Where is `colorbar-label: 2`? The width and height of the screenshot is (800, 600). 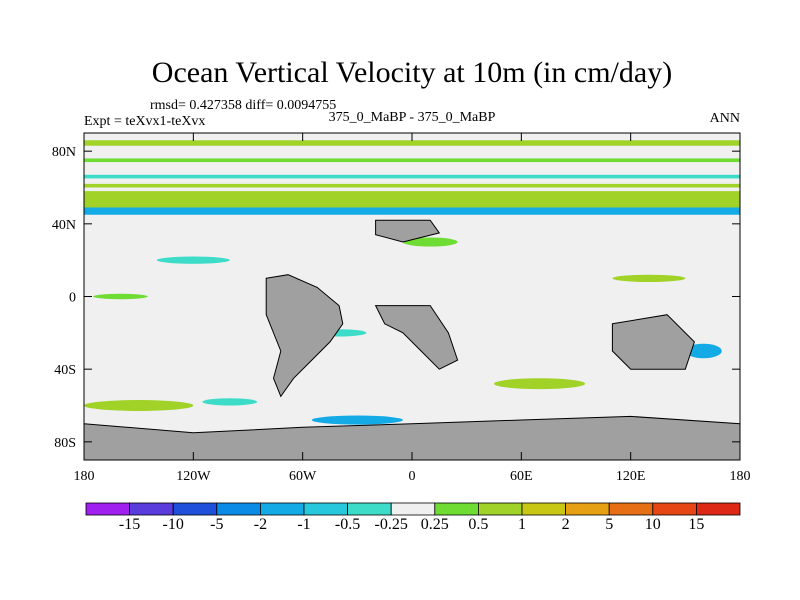 colorbar-label: 2 is located at coordinates (566, 524).